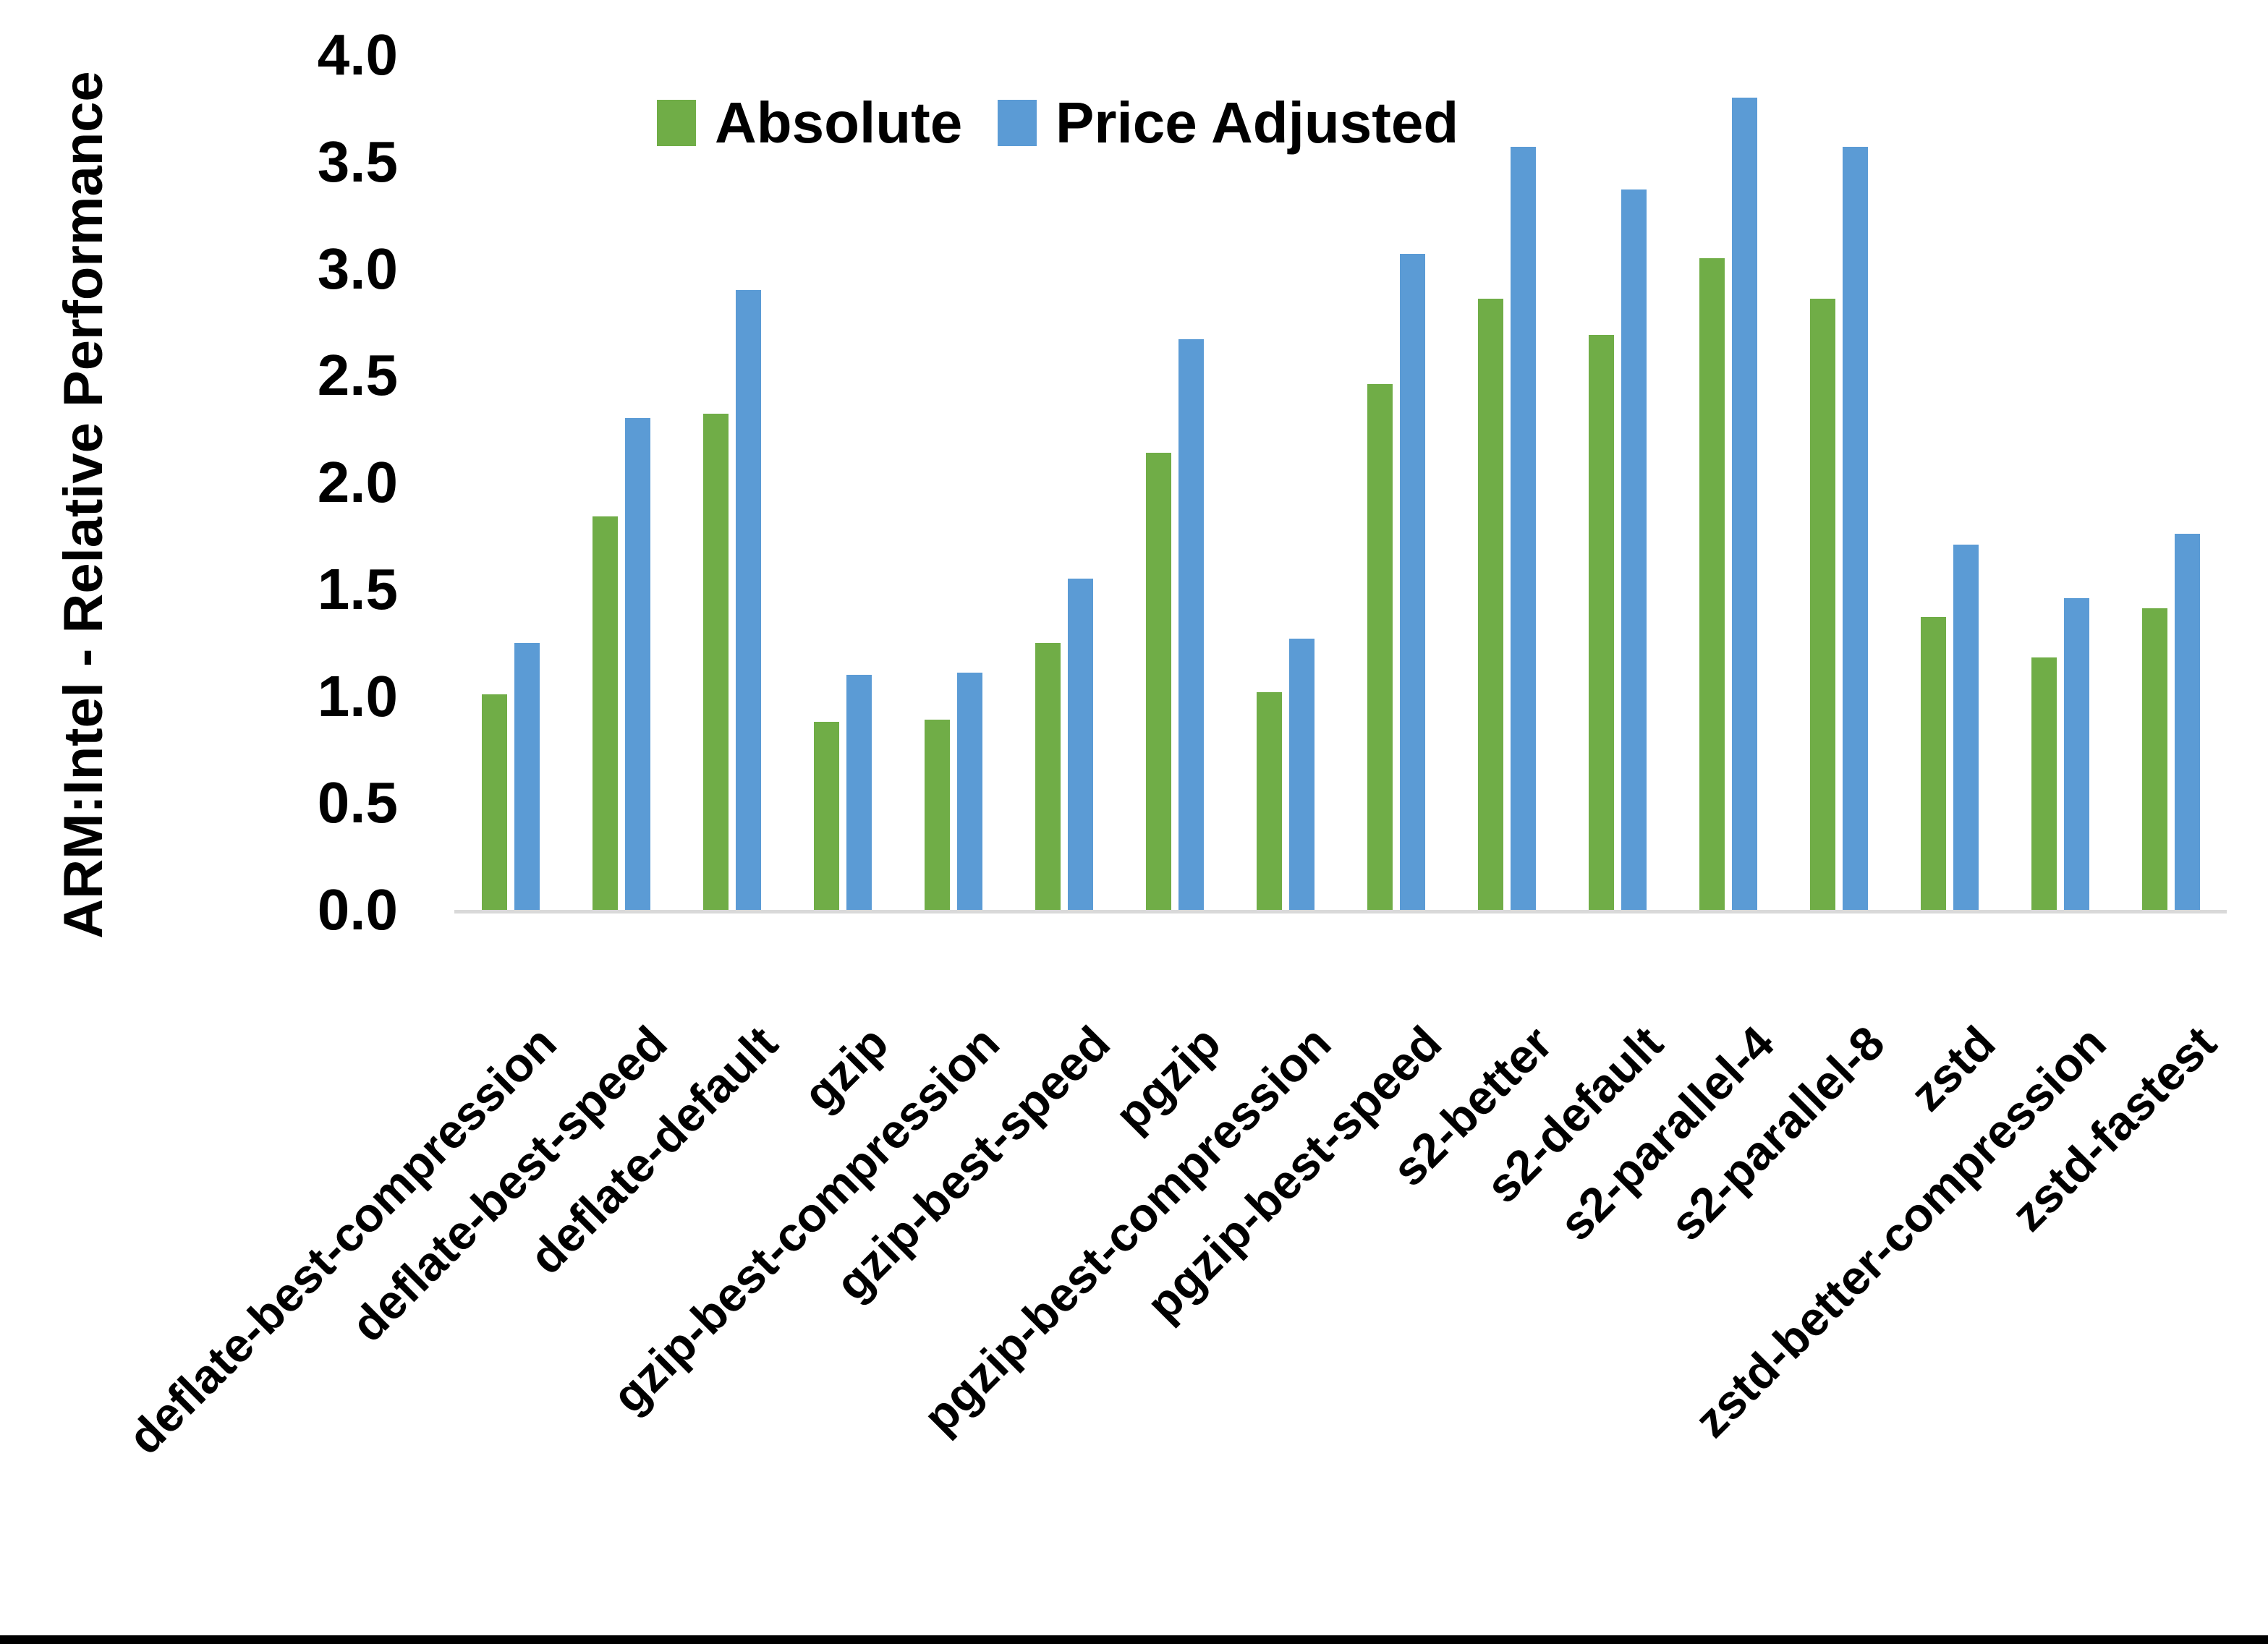 Image resolution: width=2268 pixels, height=1644 pixels. Describe the element at coordinates (1134, 1639) in the screenshot. I see `bottom-border` at that location.